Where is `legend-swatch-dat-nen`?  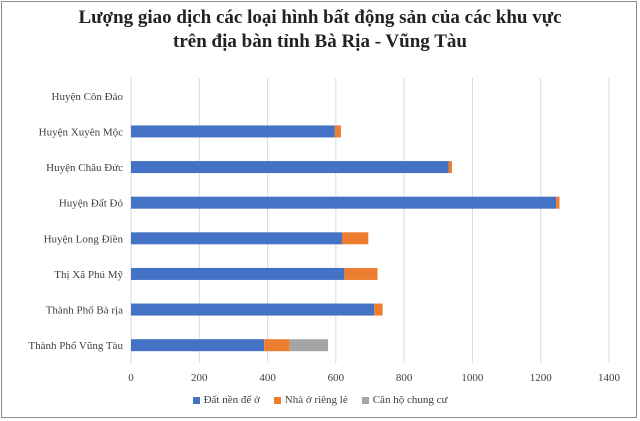 legend-swatch-dat-nen is located at coordinates (196, 400).